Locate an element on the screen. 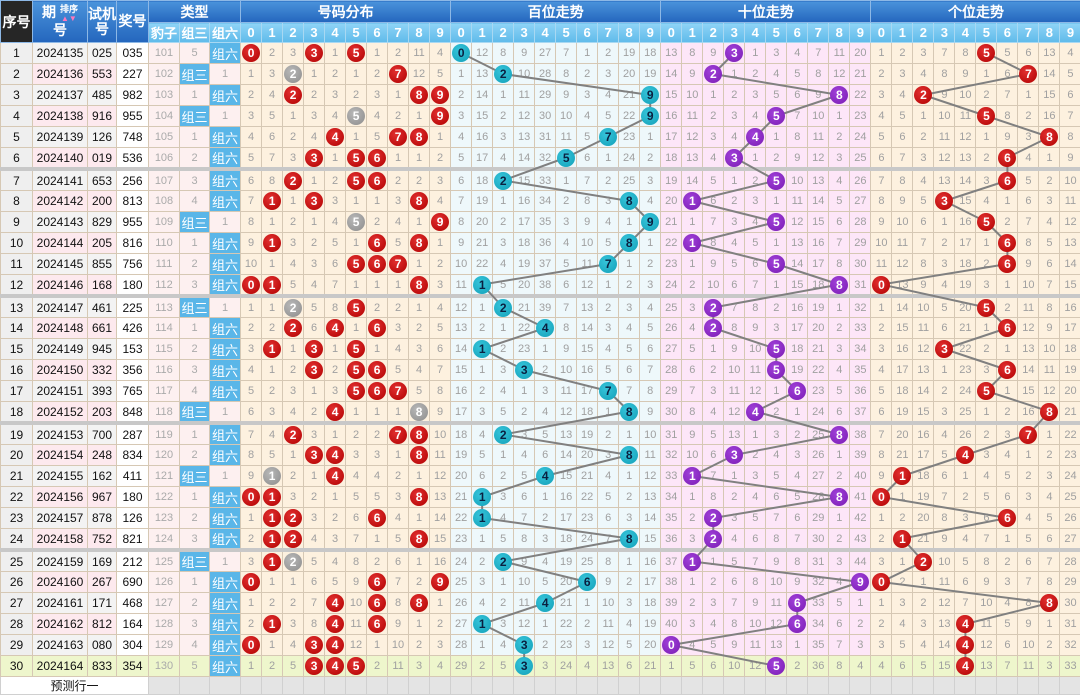  units-omission-cell: 15 is located at coordinates (923, 412).